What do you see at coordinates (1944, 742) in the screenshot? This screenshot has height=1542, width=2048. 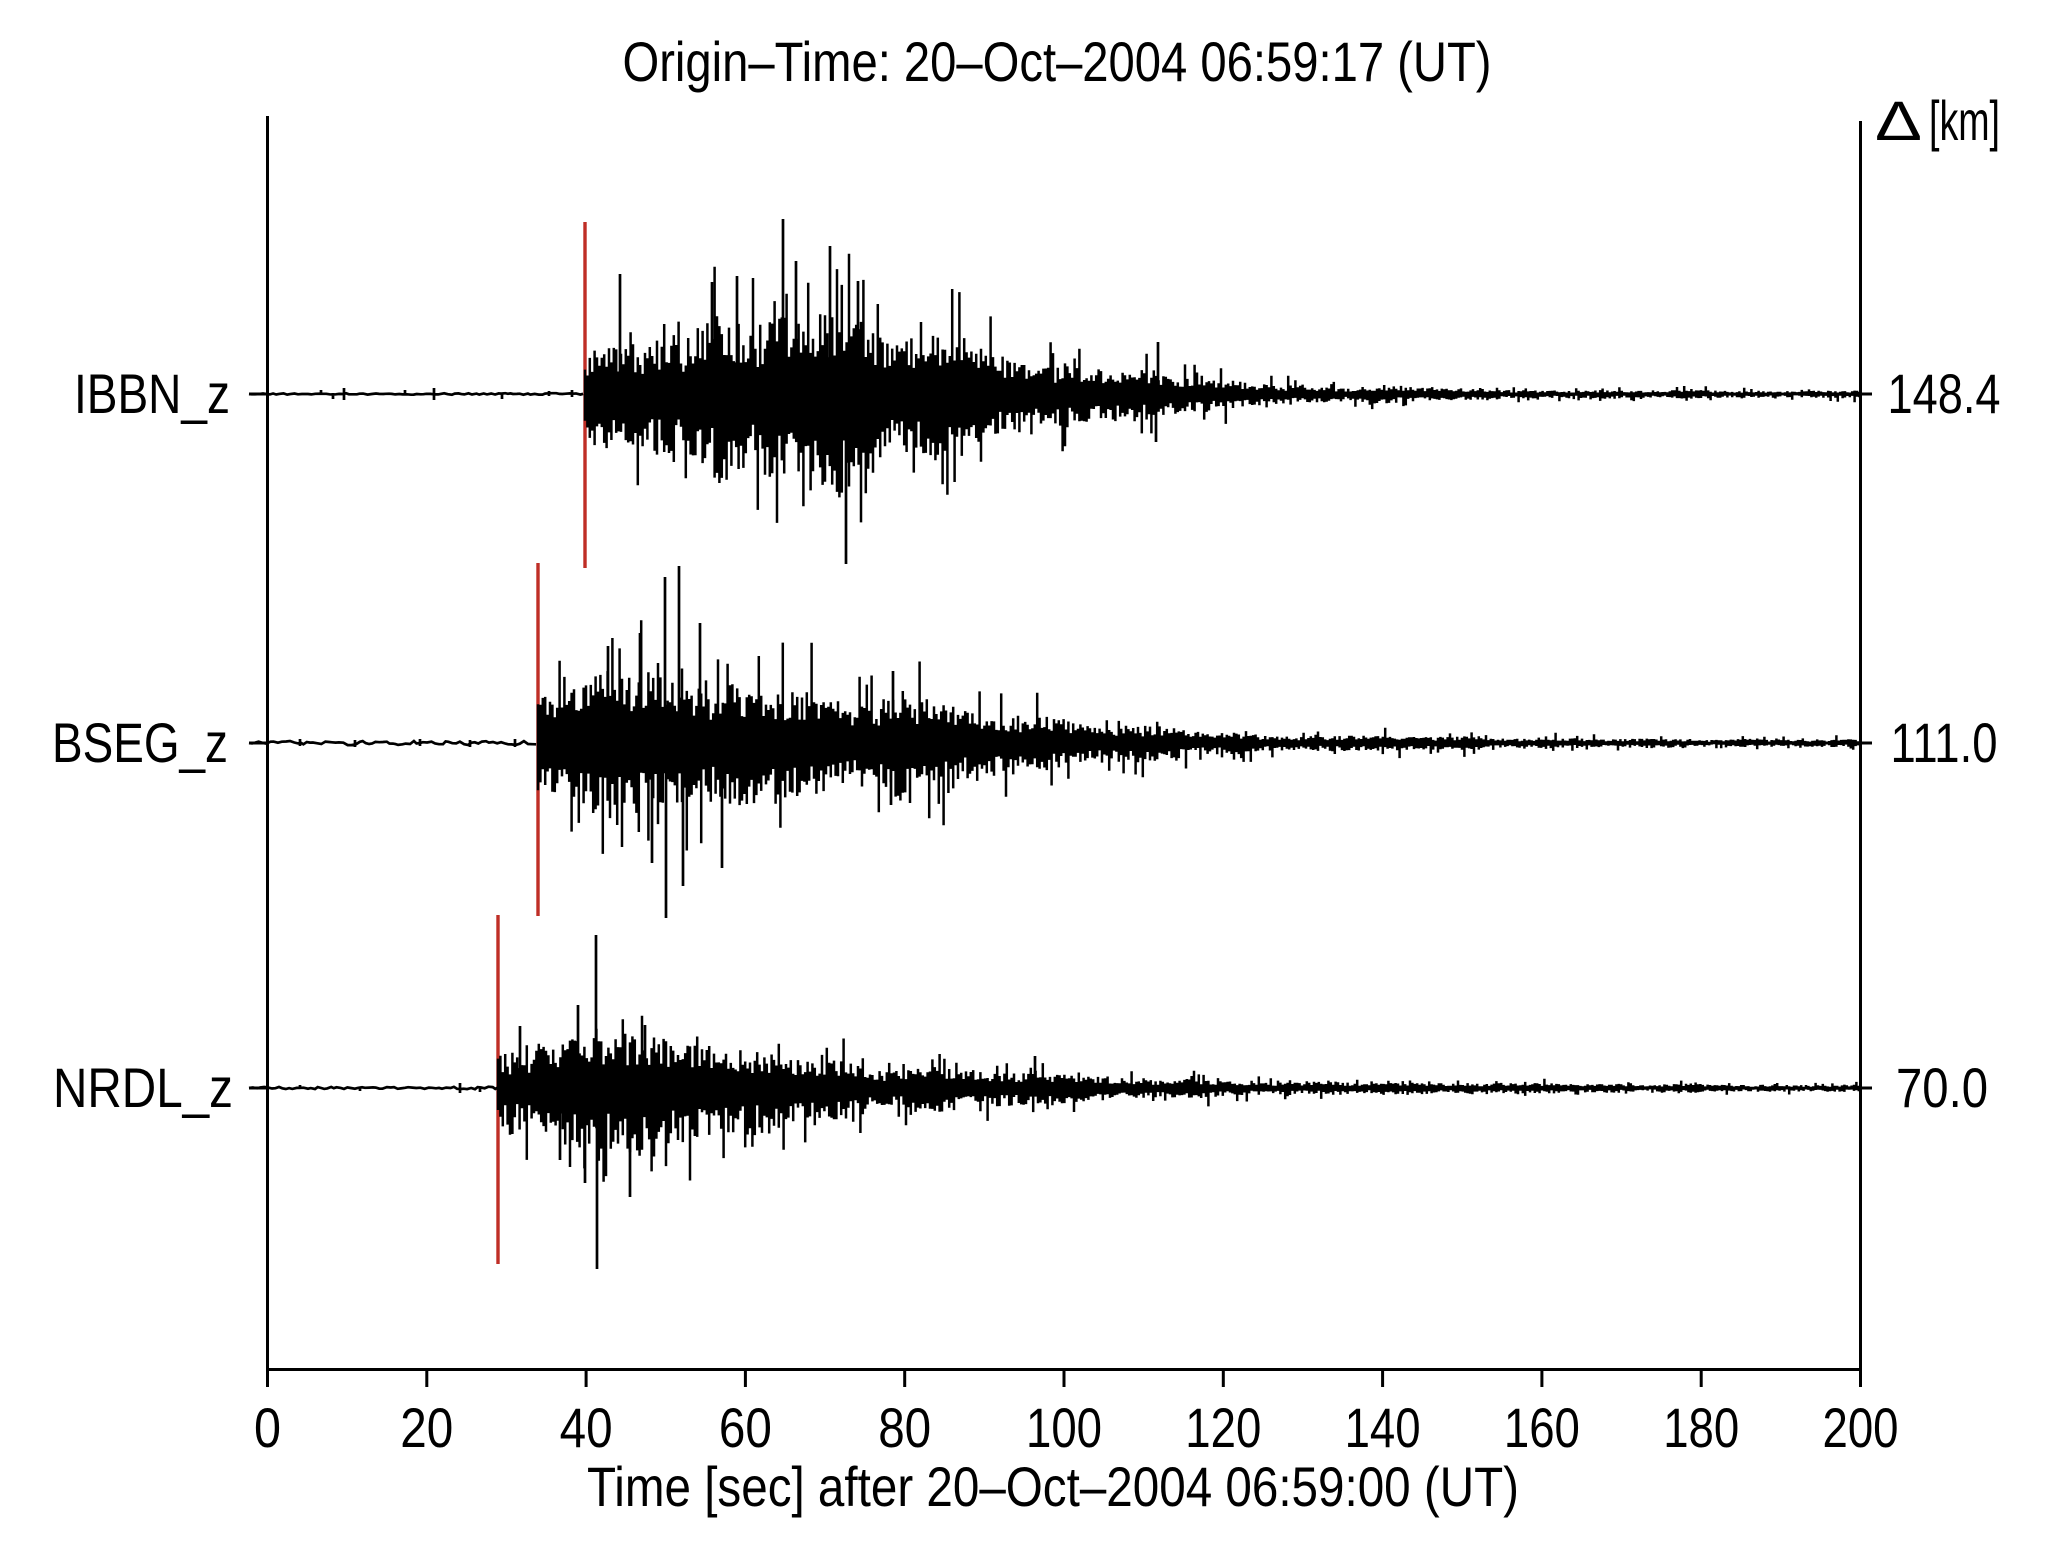 I see `svg-text: 111.0` at bounding box center [1944, 742].